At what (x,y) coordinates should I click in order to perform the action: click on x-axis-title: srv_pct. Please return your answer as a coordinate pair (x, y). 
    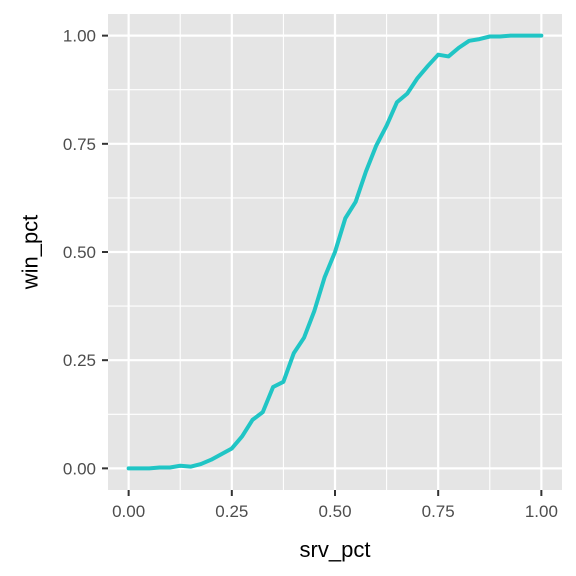
    Looking at the image, I should click on (335, 549).